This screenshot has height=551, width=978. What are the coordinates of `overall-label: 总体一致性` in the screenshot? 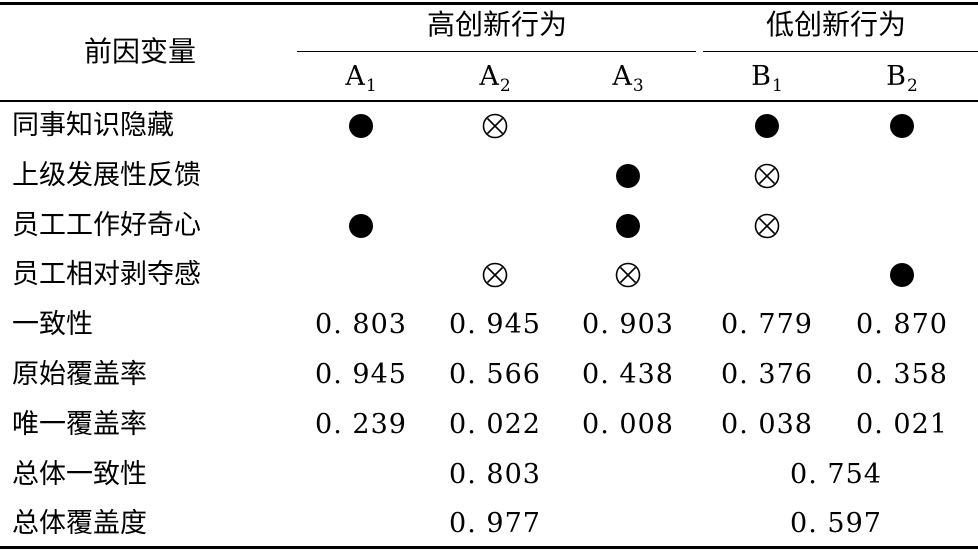 It's located at (79, 474).